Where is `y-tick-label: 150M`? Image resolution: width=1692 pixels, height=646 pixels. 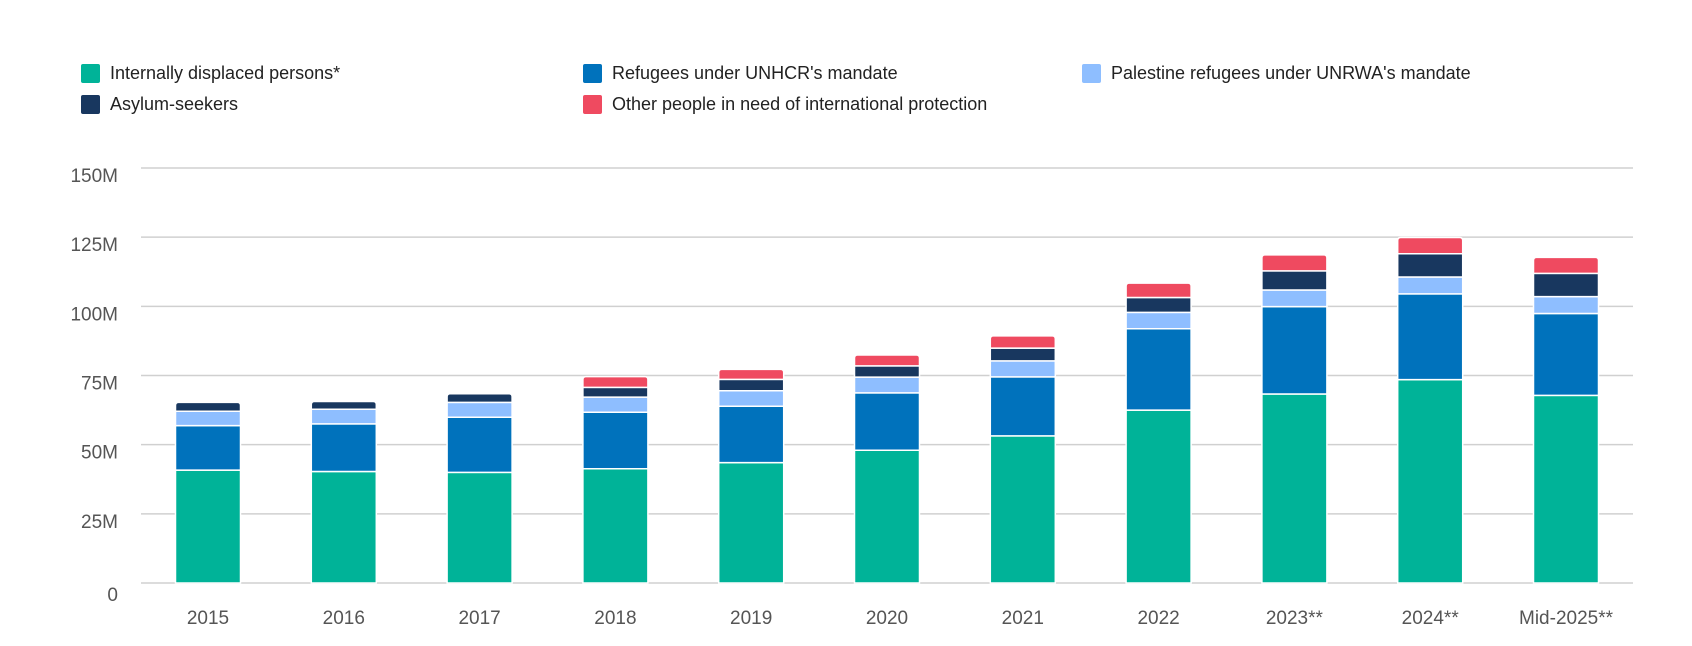
y-tick-label: 150M is located at coordinates (94, 176).